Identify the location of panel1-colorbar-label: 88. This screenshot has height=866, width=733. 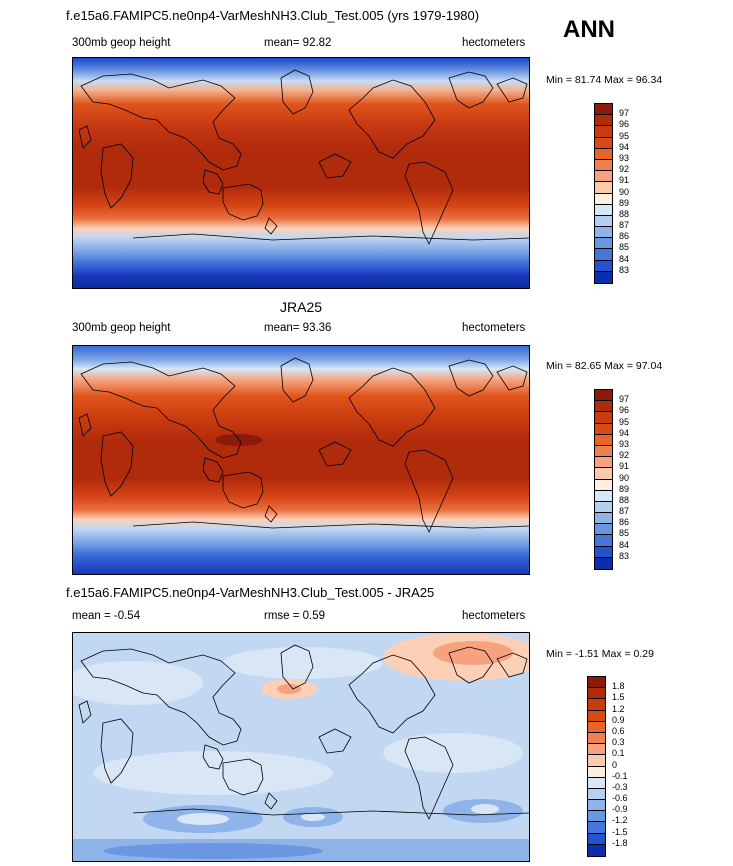
(624, 213).